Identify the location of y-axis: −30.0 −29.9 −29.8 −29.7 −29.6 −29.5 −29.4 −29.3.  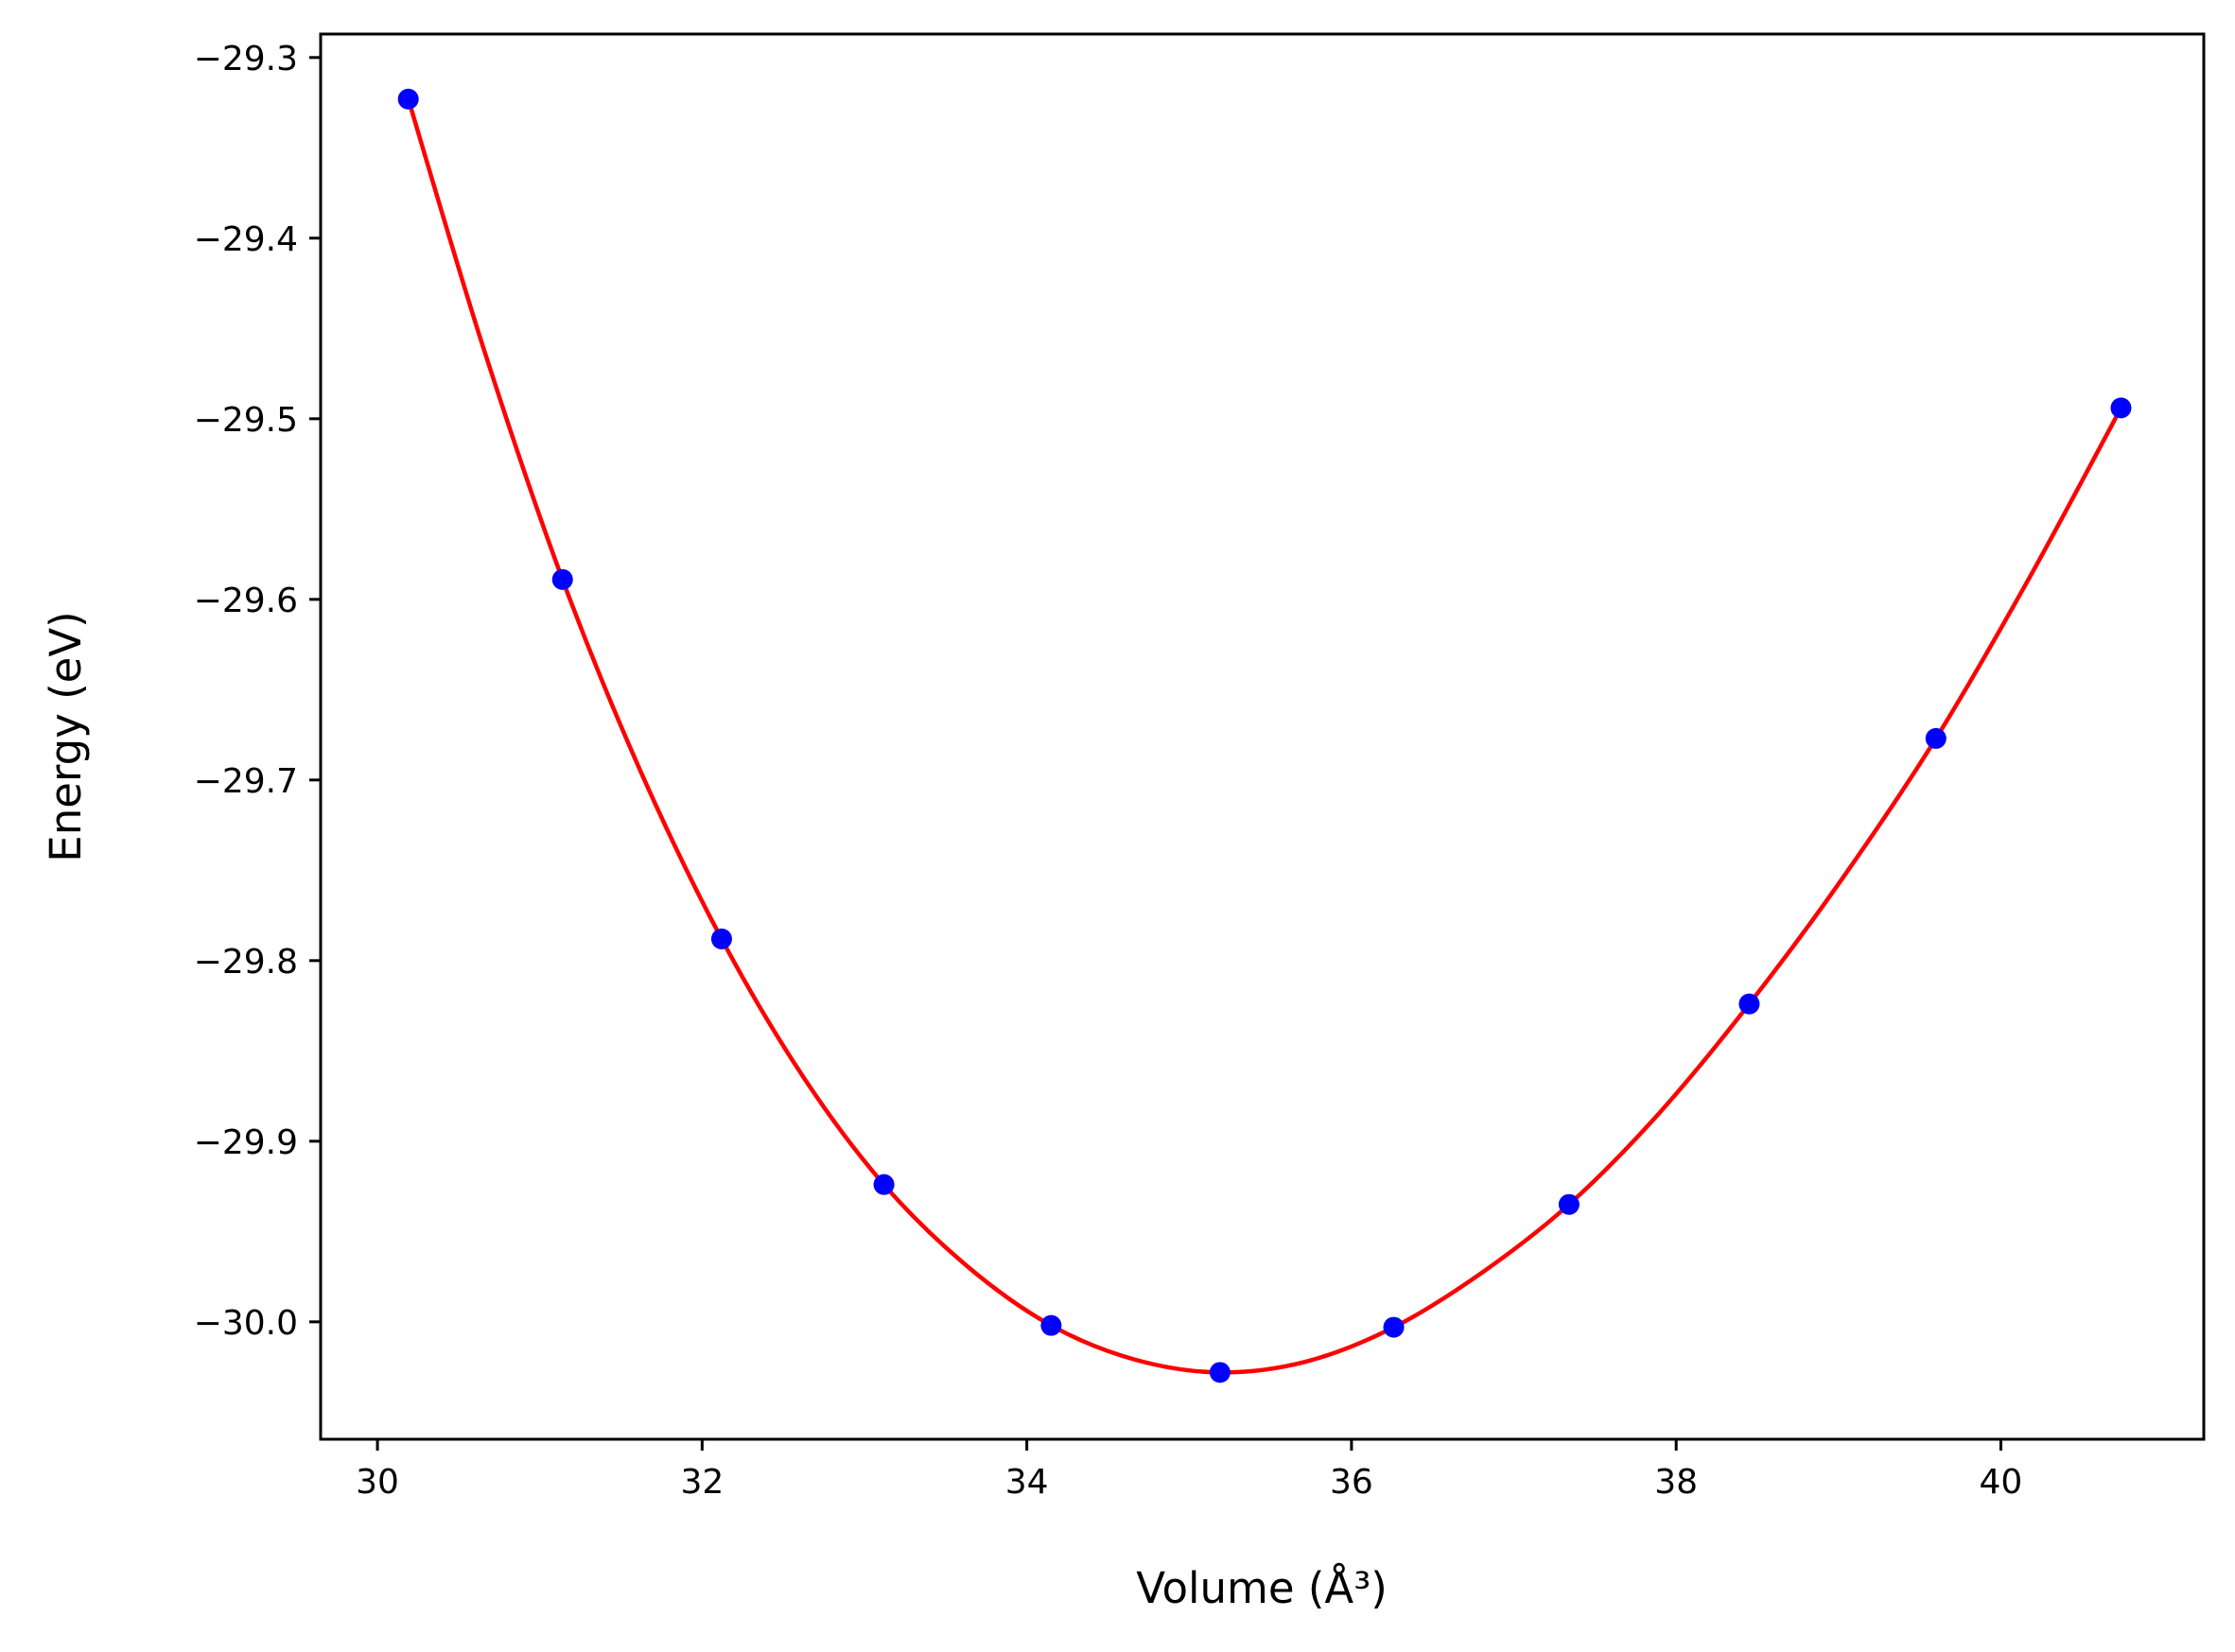
(257, 691).